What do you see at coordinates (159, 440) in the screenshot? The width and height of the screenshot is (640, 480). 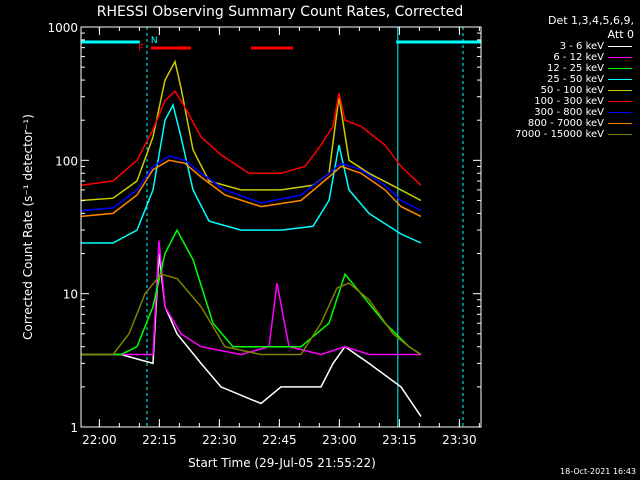 I see `x-tick-label: 22:15` at bounding box center [159, 440].